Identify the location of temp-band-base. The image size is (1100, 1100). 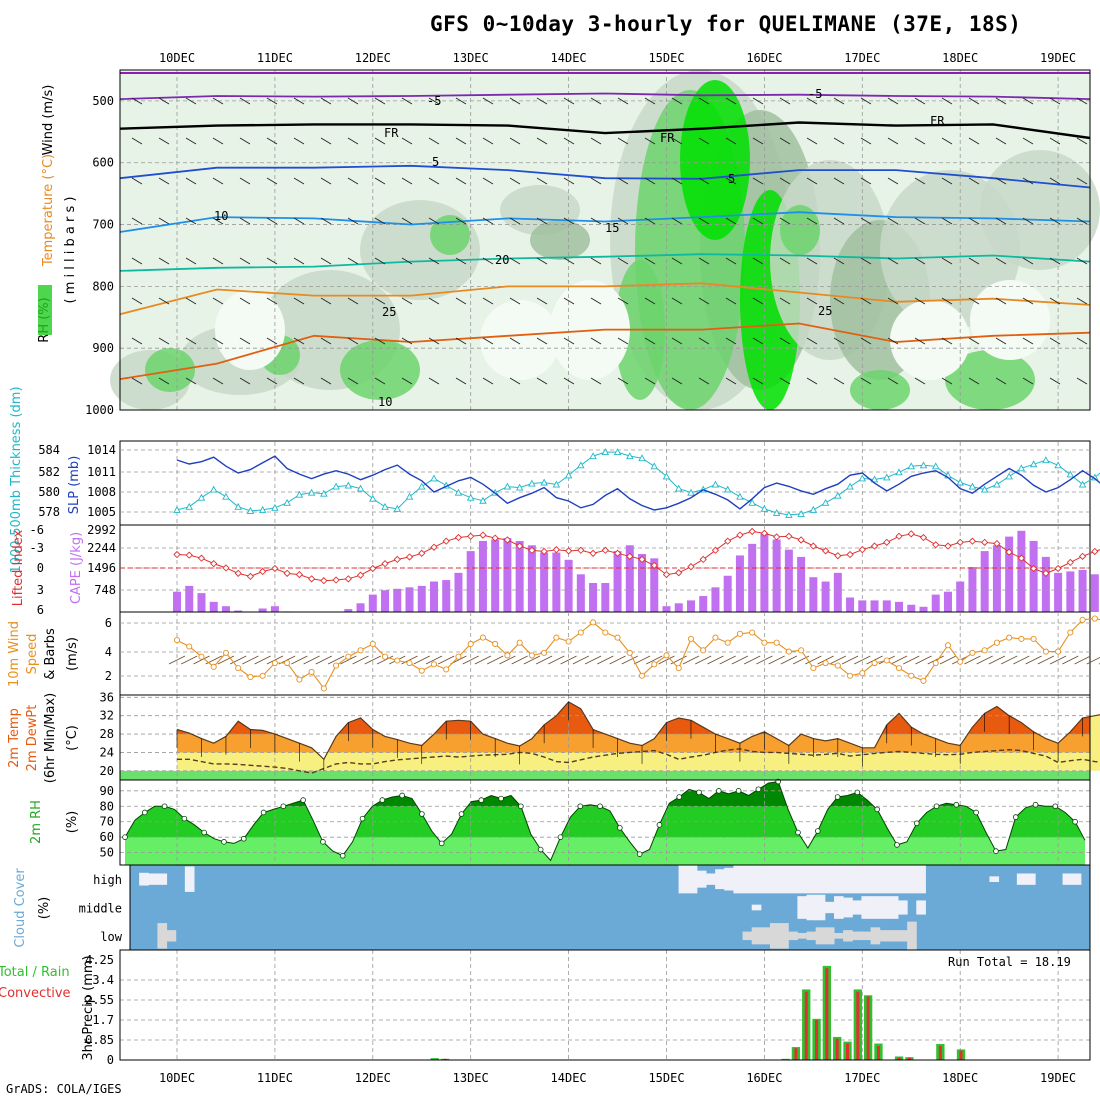
(605, 775).